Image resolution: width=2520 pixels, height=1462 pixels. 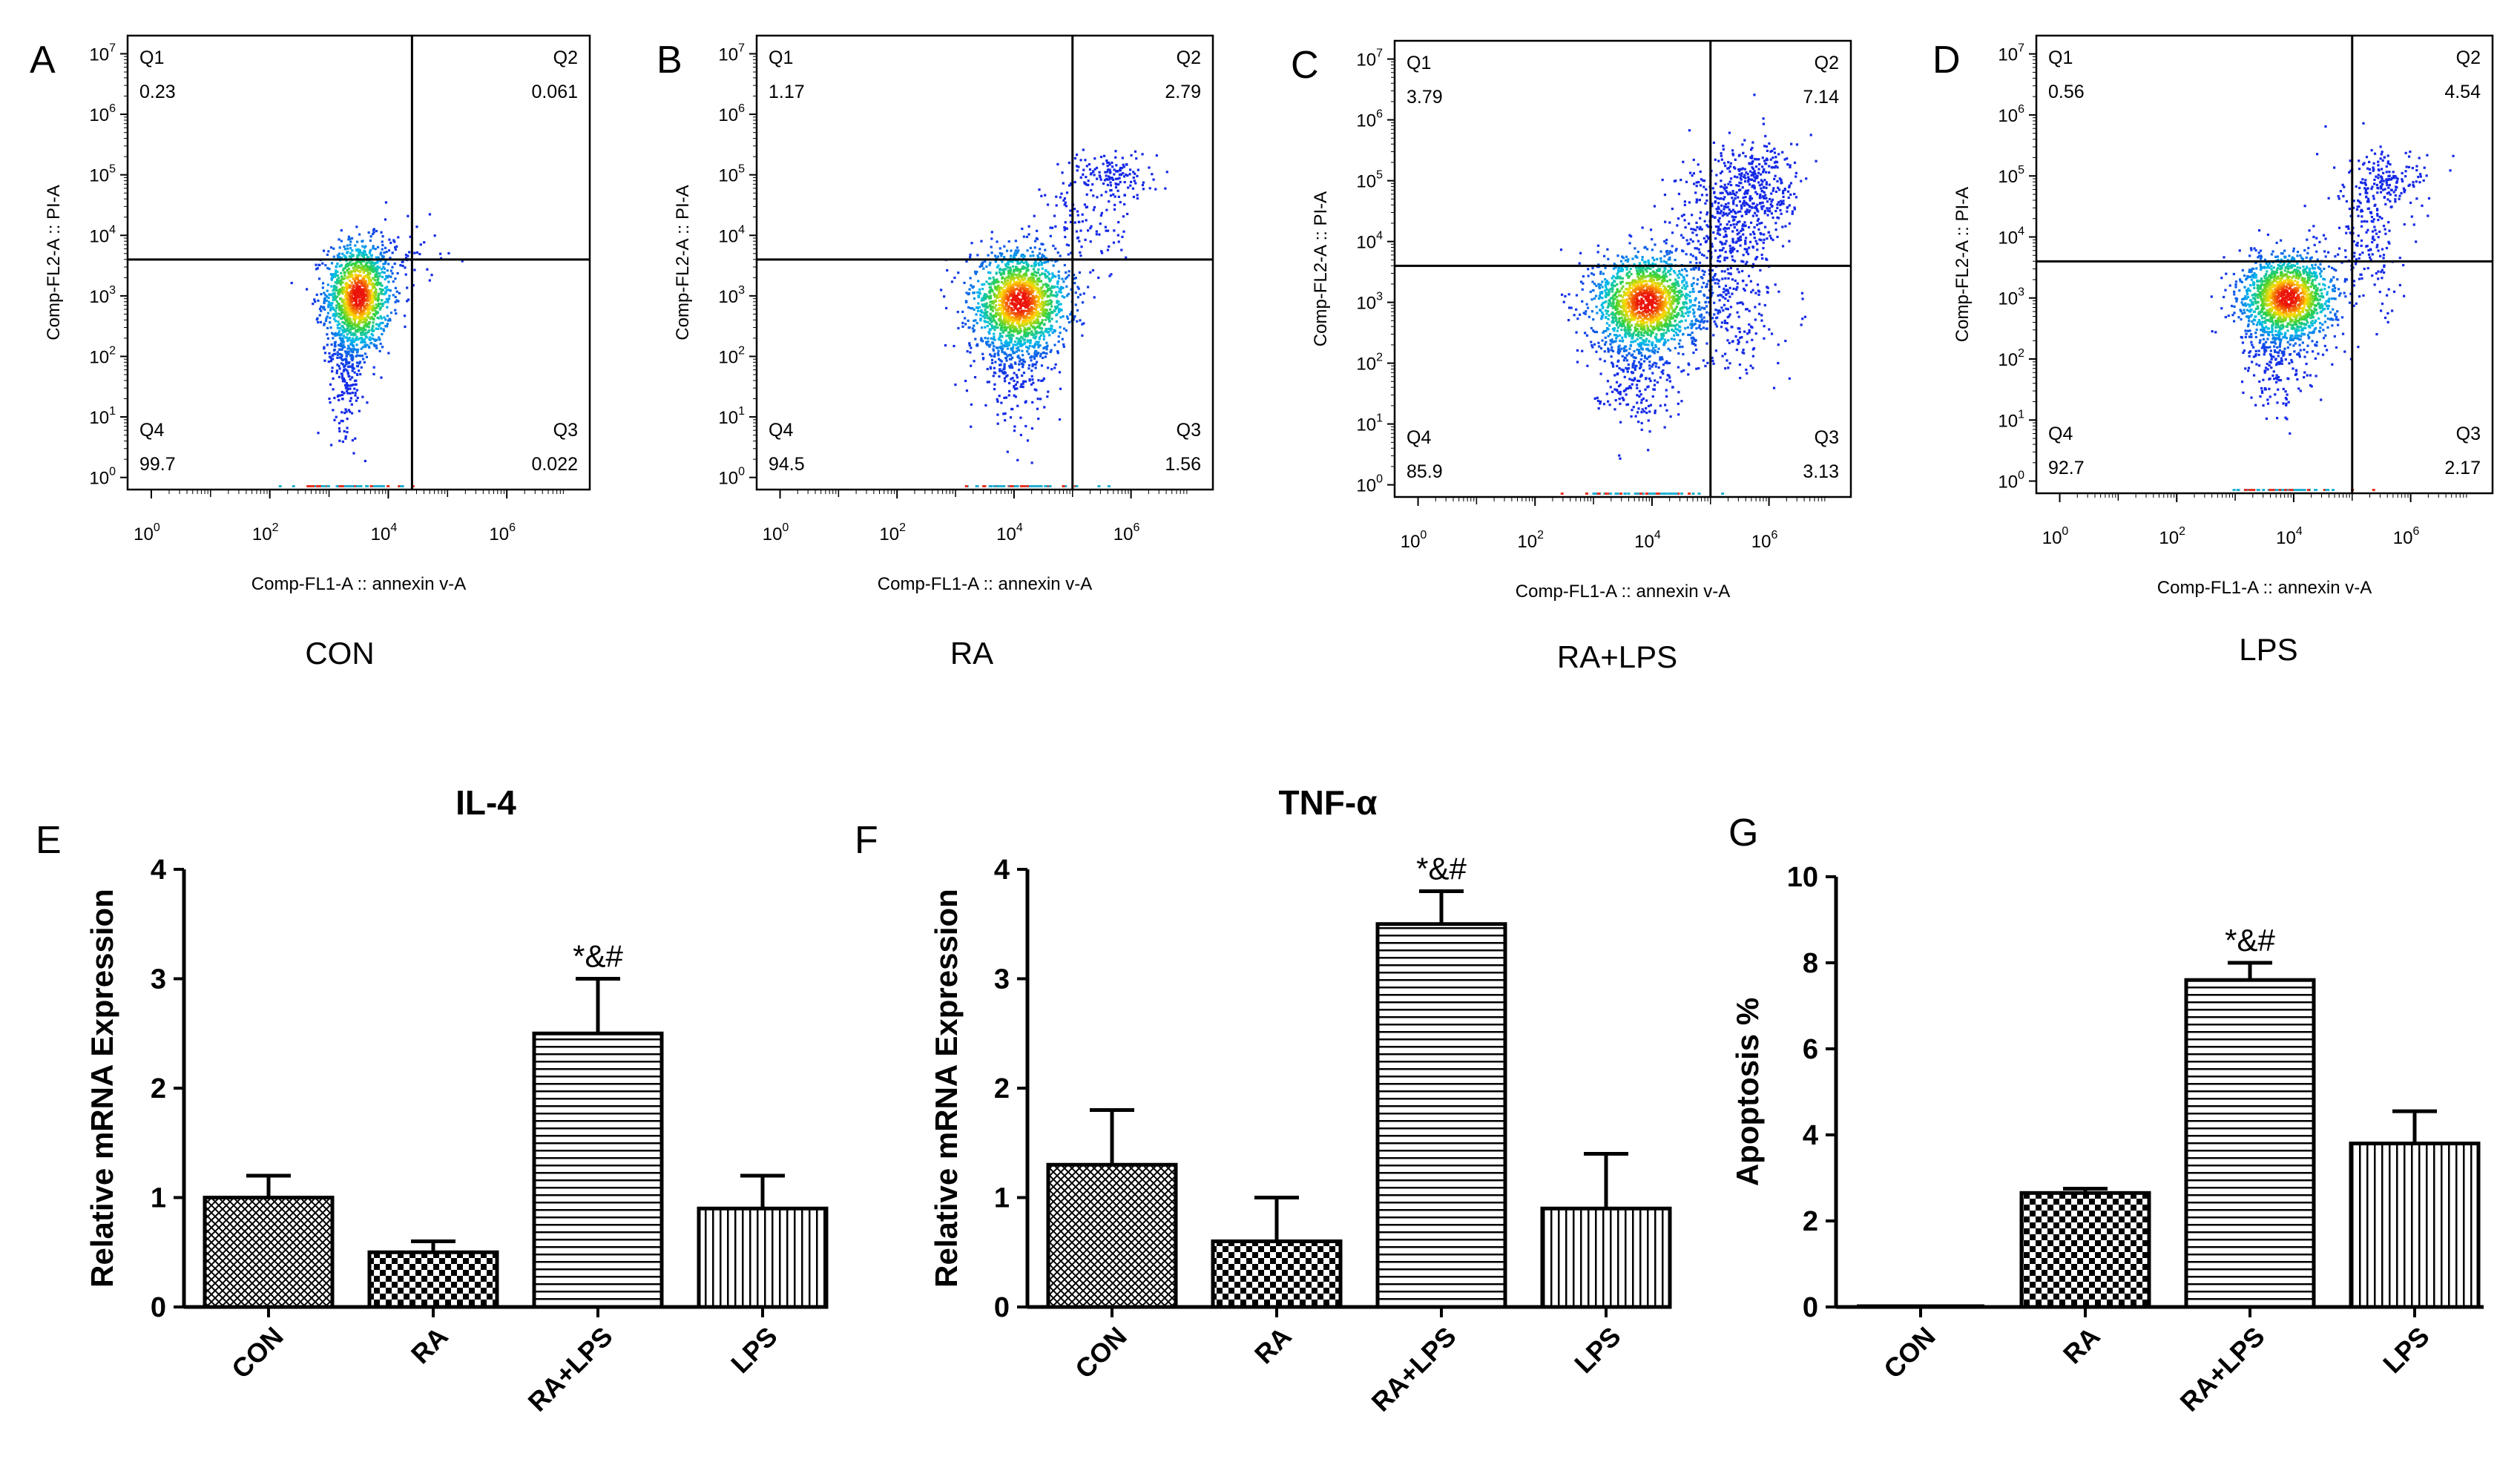 I want to click on x-tick-label: 106, so click(x=502, y=532).